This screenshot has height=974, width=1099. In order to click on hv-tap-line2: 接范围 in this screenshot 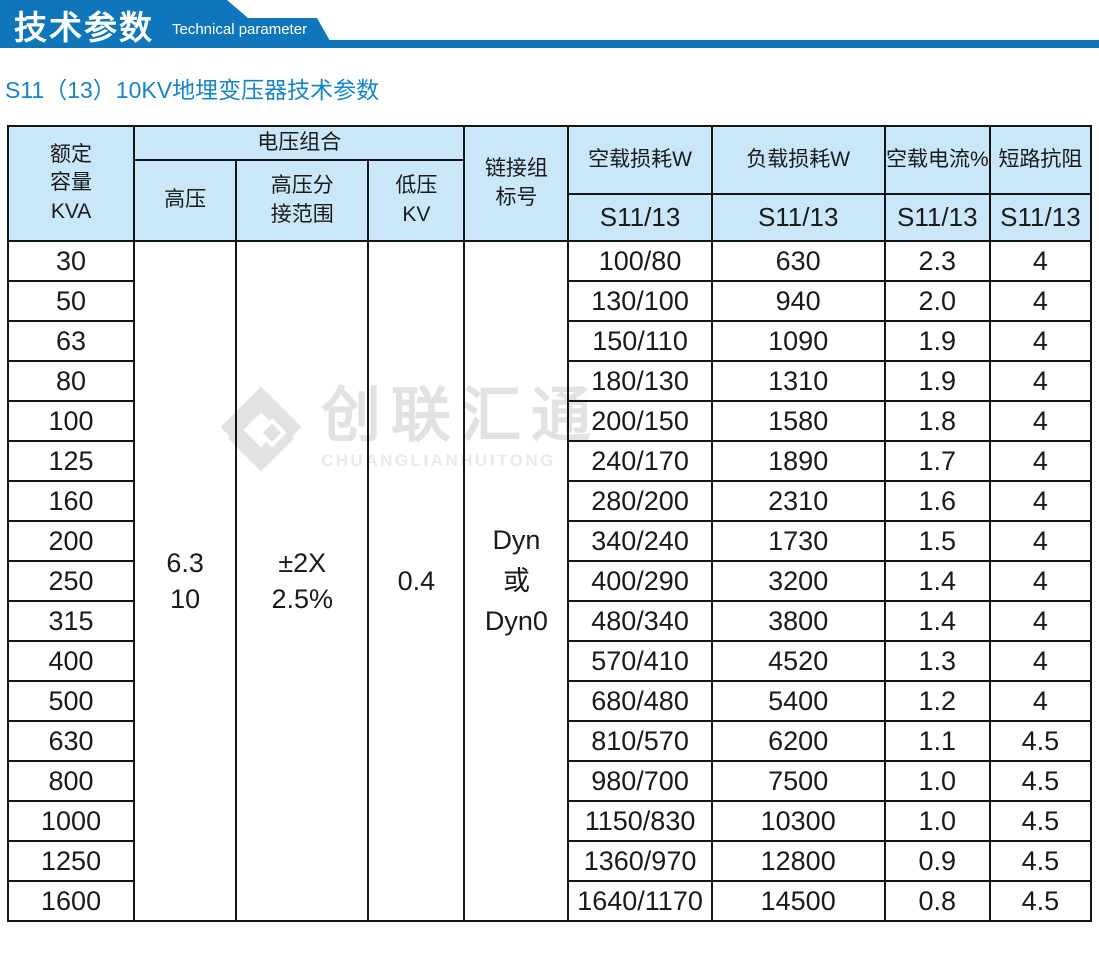, I will do `click(302, 214)`.